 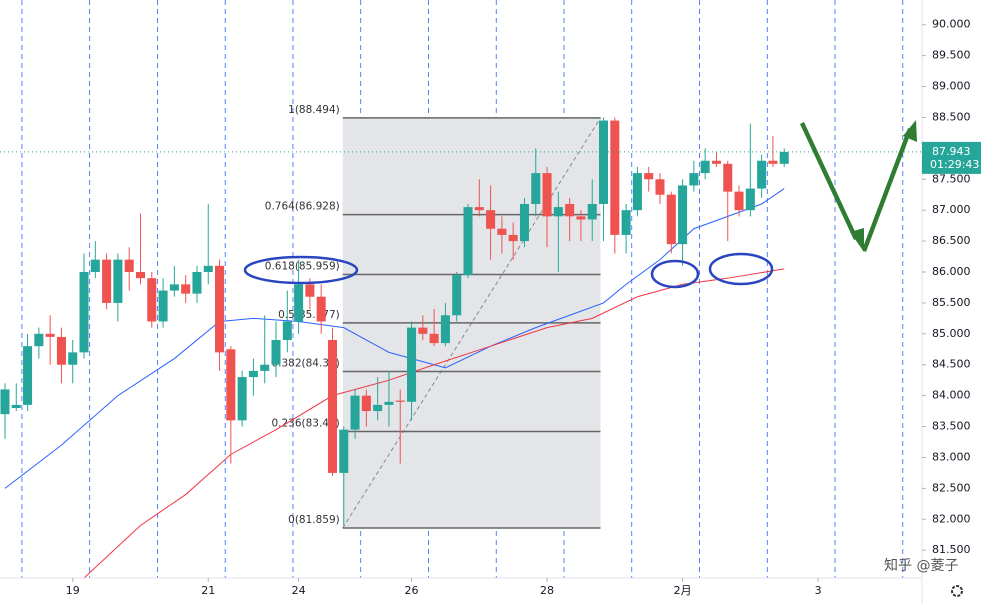 What do you see at coordinates (302, 267) in the screenshot?
I see `fib-label: 0.618(85.959)` at bounding box center [302, 267].